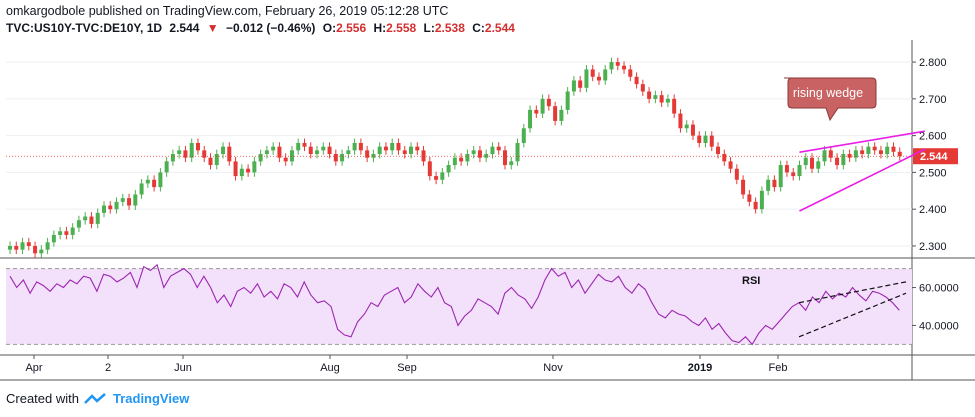 The image size is (975, 417). What do you see at coordinates (778, 368) in the screenshot?
I see `time-tick-label: Feb` at bounding box center [778, 368].